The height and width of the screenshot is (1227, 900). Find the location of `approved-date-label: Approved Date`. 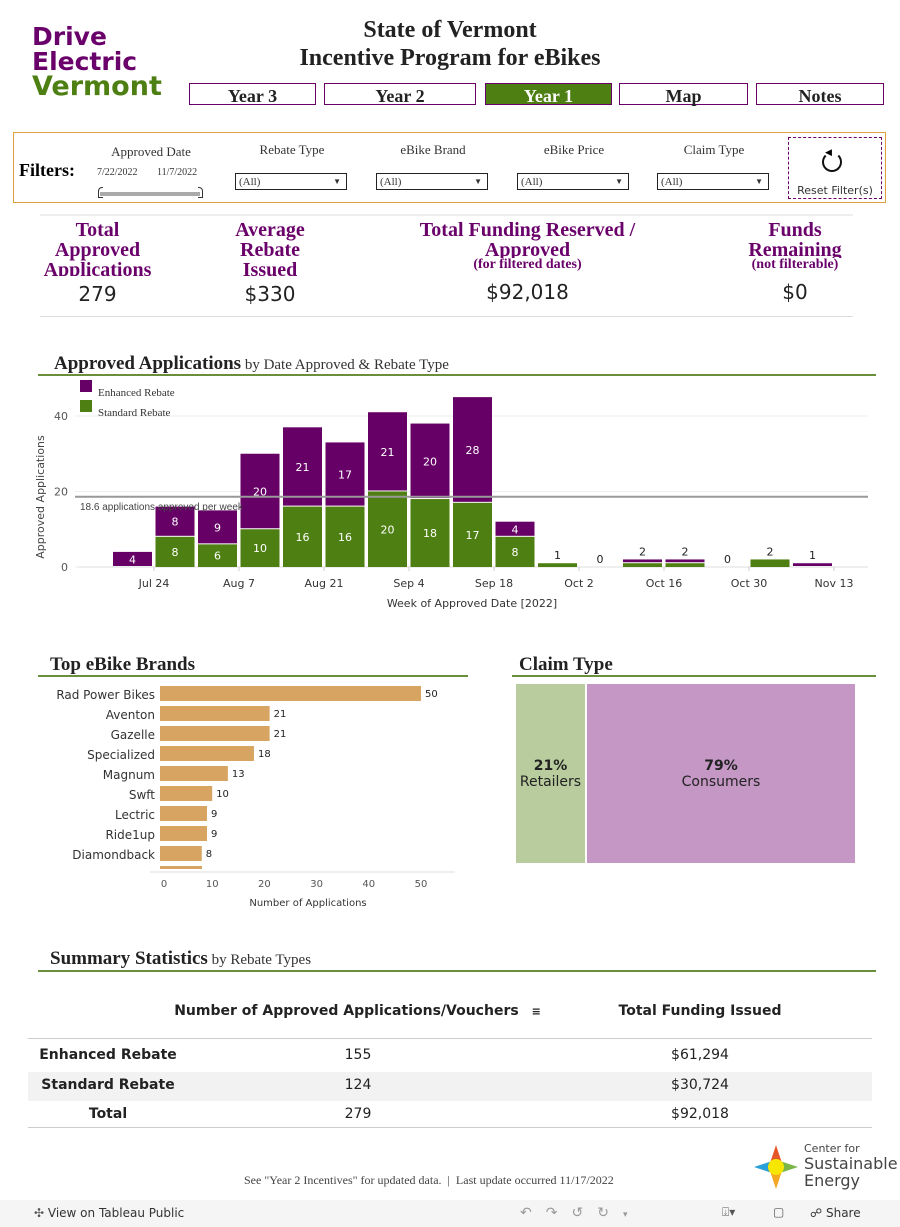

approved-date-label: Approved Date is located at coordinates (151, 151).